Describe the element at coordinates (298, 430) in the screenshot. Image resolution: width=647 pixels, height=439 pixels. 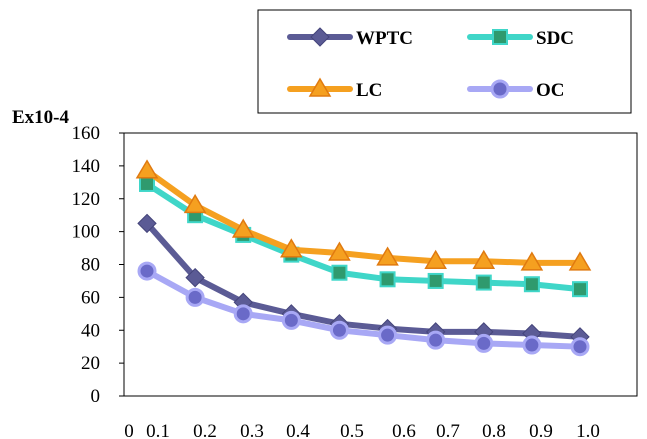
I see `x-tick-label: 0.4` at that location.